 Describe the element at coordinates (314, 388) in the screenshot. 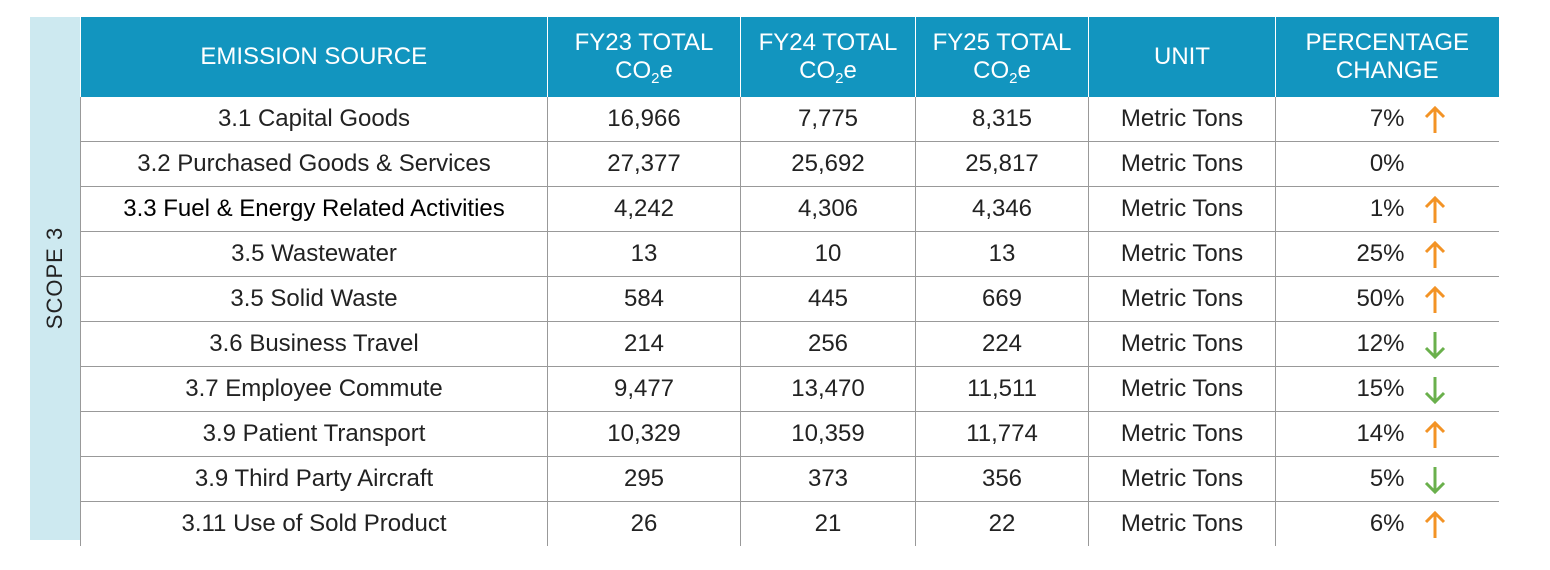

I see `cell-text: 3.7 Employee Commute` at that location.